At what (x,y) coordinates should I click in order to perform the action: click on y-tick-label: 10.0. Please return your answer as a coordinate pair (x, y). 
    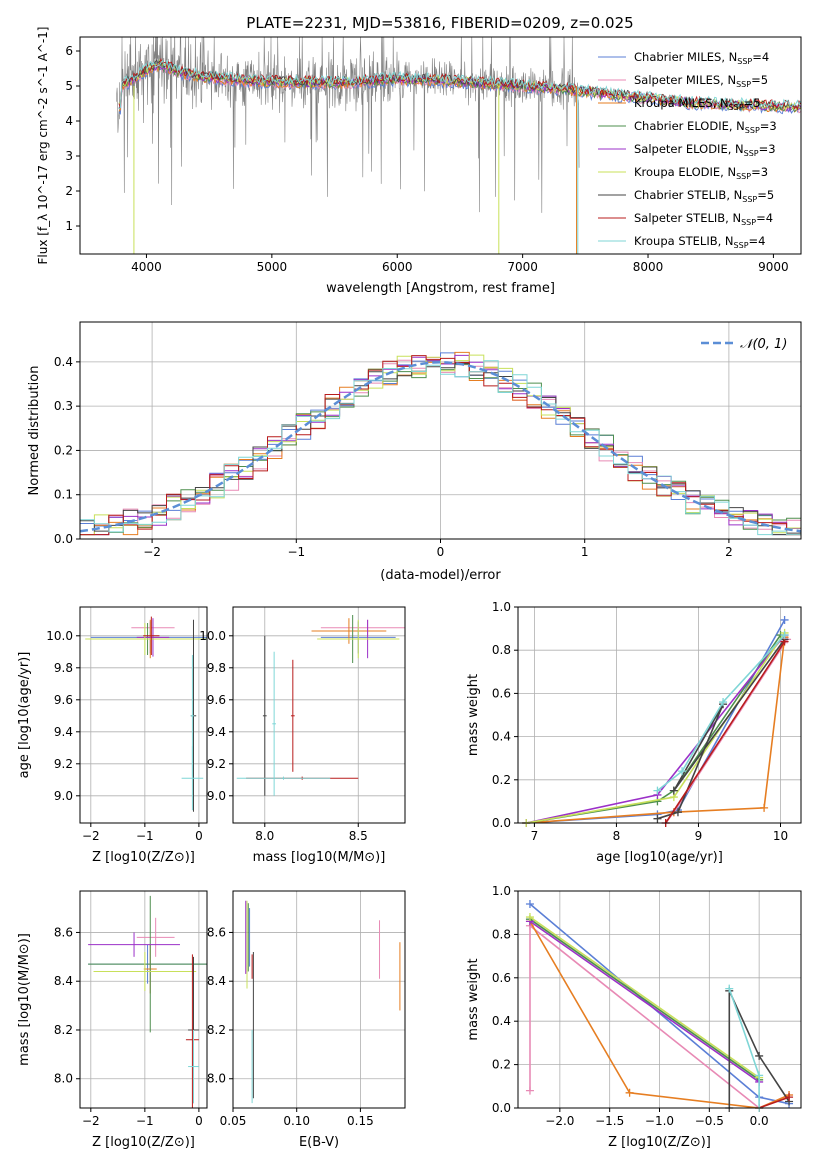
    Looking at the image, I should click on (212, 636).